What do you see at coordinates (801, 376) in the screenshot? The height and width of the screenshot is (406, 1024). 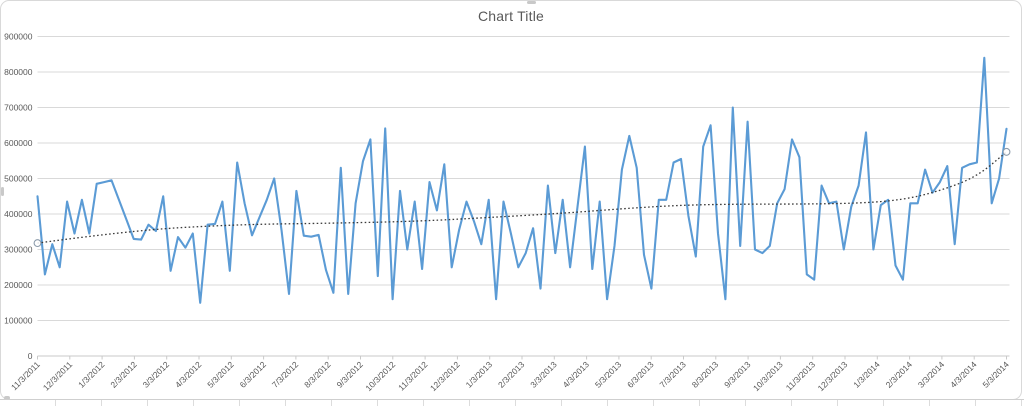 I see `x-axis-label: 11/3/2013` at bounding box center [801, 376].